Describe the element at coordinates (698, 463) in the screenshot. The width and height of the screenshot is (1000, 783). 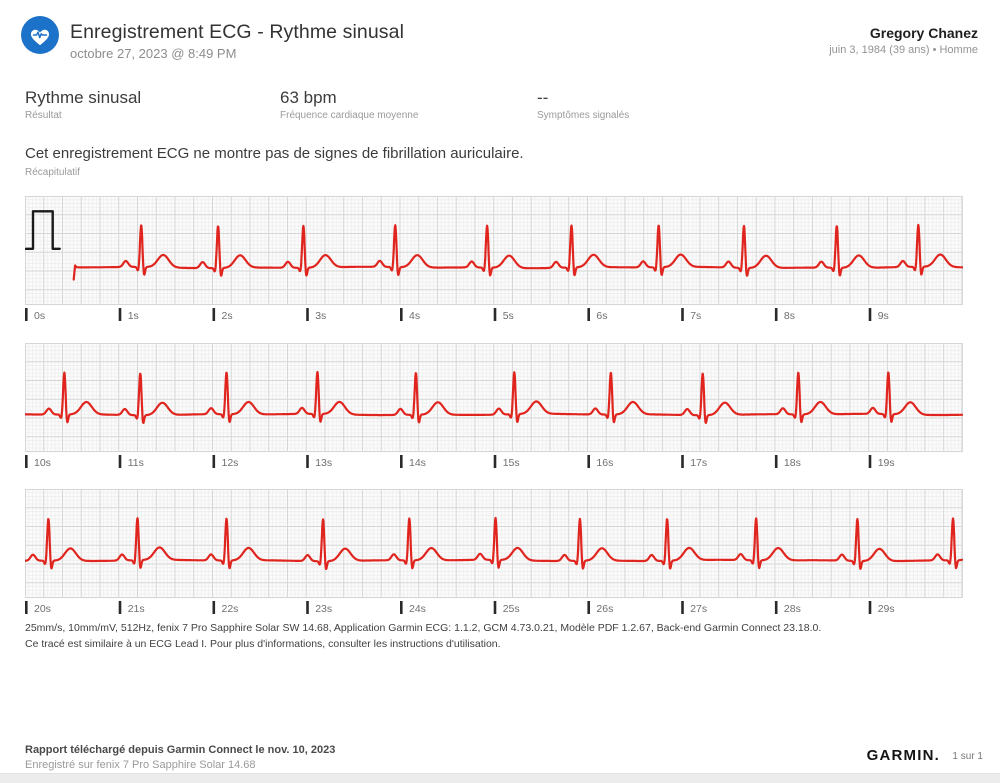
I see `tick-label: 17s` at that location.